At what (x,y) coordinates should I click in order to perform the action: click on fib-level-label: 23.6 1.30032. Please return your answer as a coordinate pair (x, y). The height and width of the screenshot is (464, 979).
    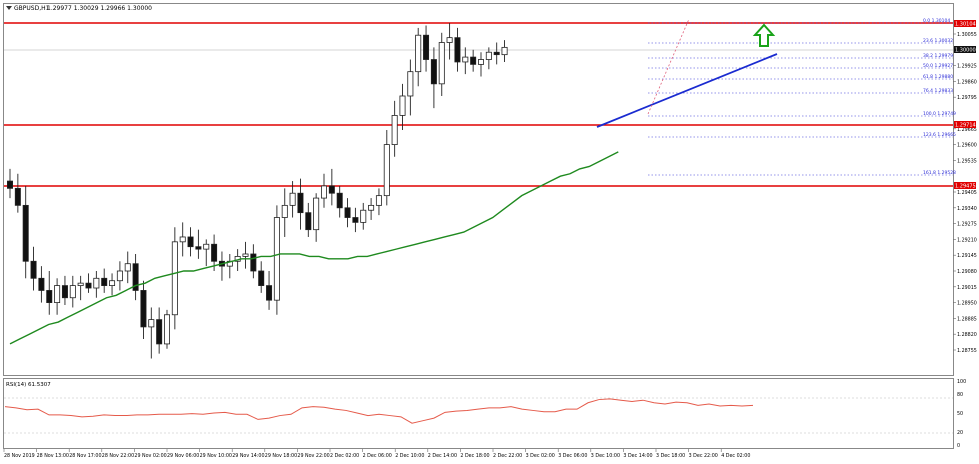
    Looking at the image, I should click on (938, 41).